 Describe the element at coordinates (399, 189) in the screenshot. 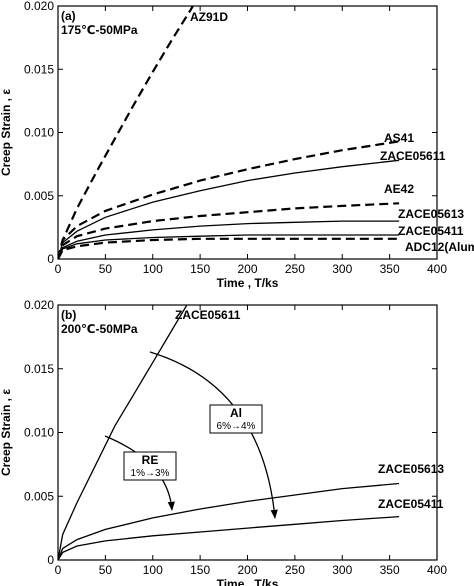

I see `series-label: AE42` at that location.